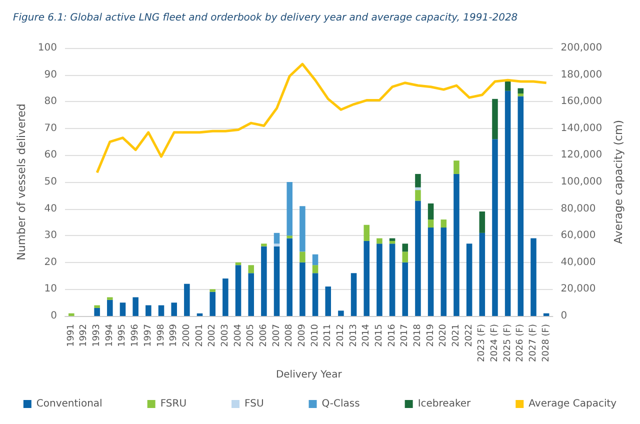  What do you see at coordinates (84, 335) in the screenshot?
I see `x-tick-label: 1992` at bounding box center [84, 335].